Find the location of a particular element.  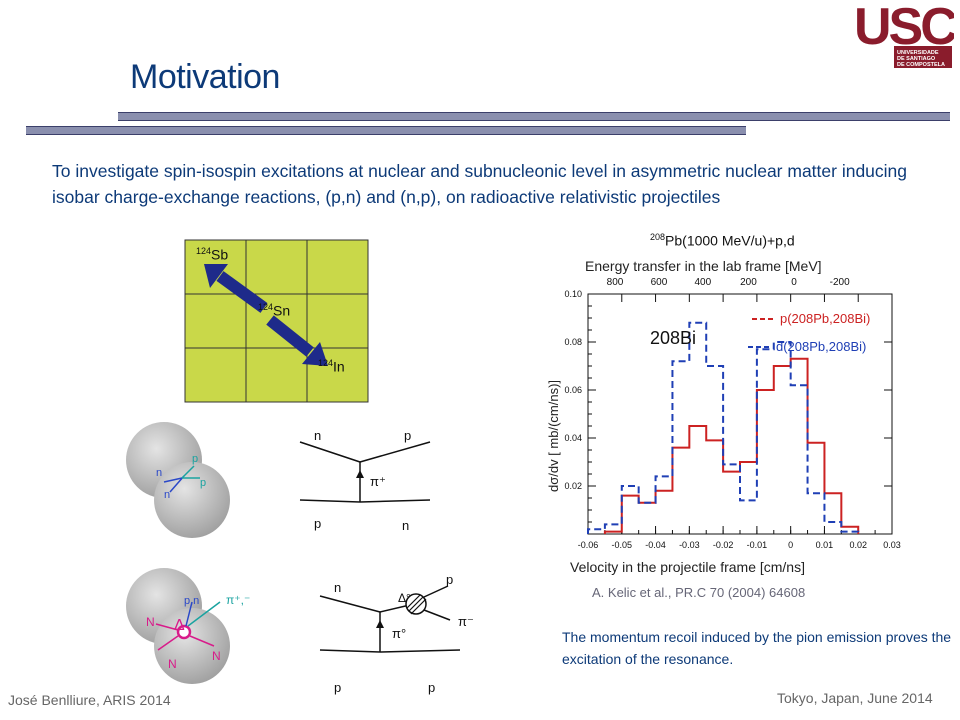

resonance-sketch is located at coordinates (178, 626).